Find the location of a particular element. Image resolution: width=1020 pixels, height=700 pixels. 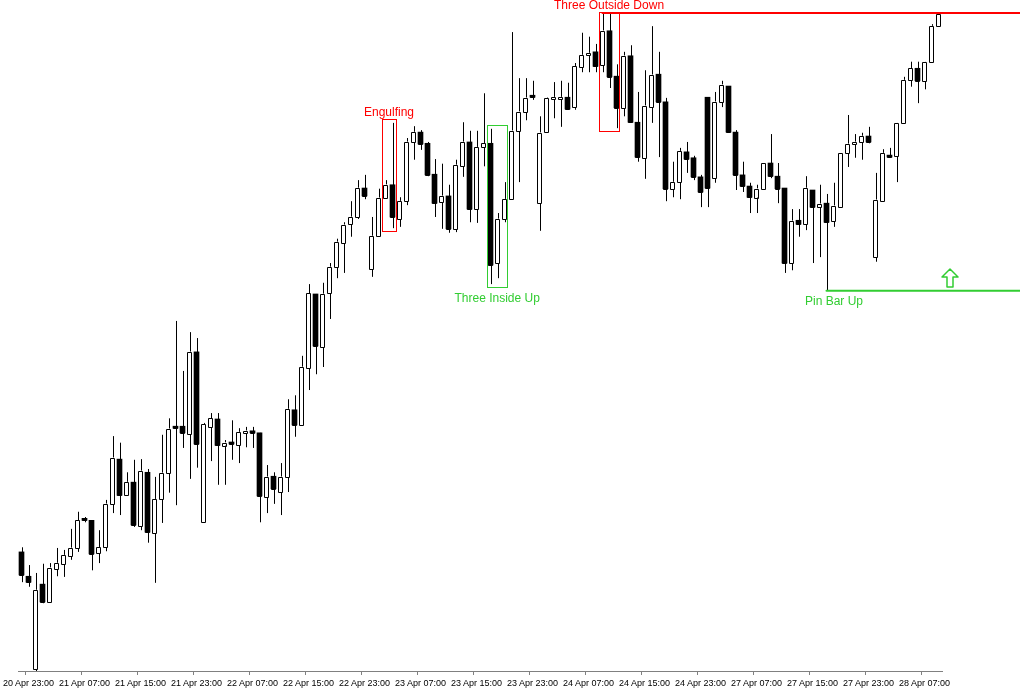

x-tick-label: 28 Apr 07:00 is located at coordinates (924, 682).